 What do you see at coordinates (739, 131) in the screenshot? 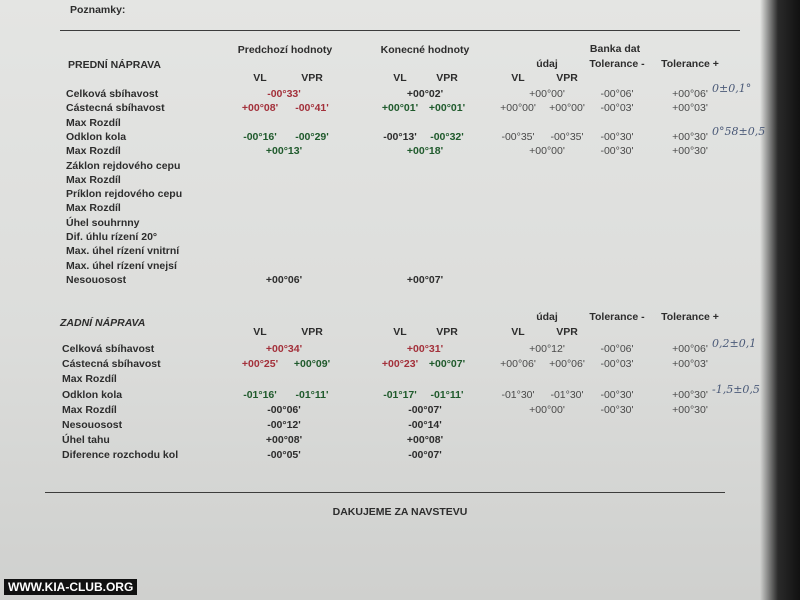
I see `handwritten-note: 0°58±0,5` at bounding box center [739, 131].